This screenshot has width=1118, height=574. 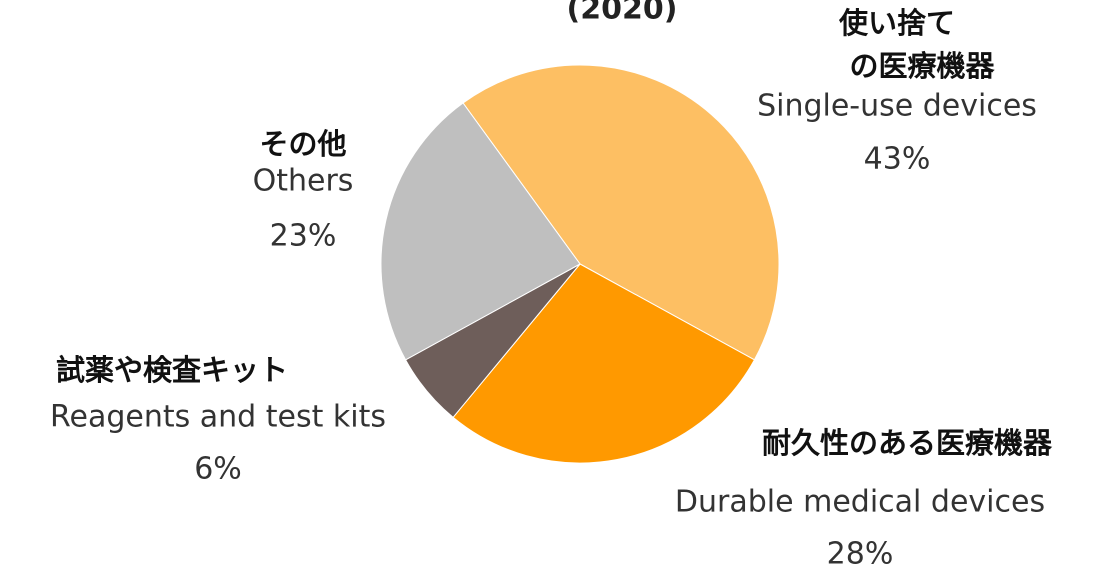 I want to click on value-label: 43%, so click(x=897, y=159).